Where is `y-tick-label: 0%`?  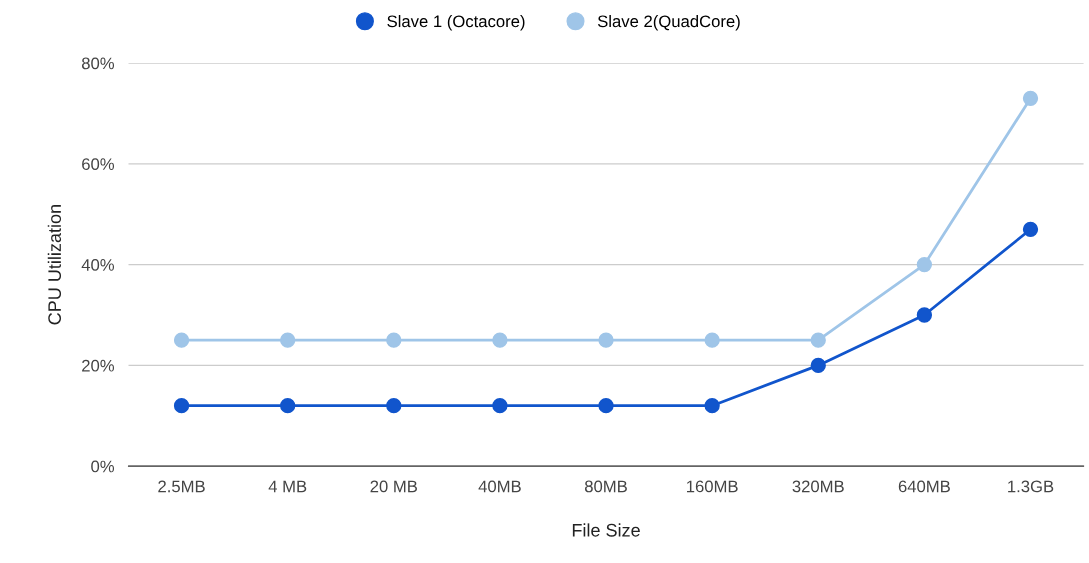 y-tick-label: 0% is located at coordinates (103, 466).